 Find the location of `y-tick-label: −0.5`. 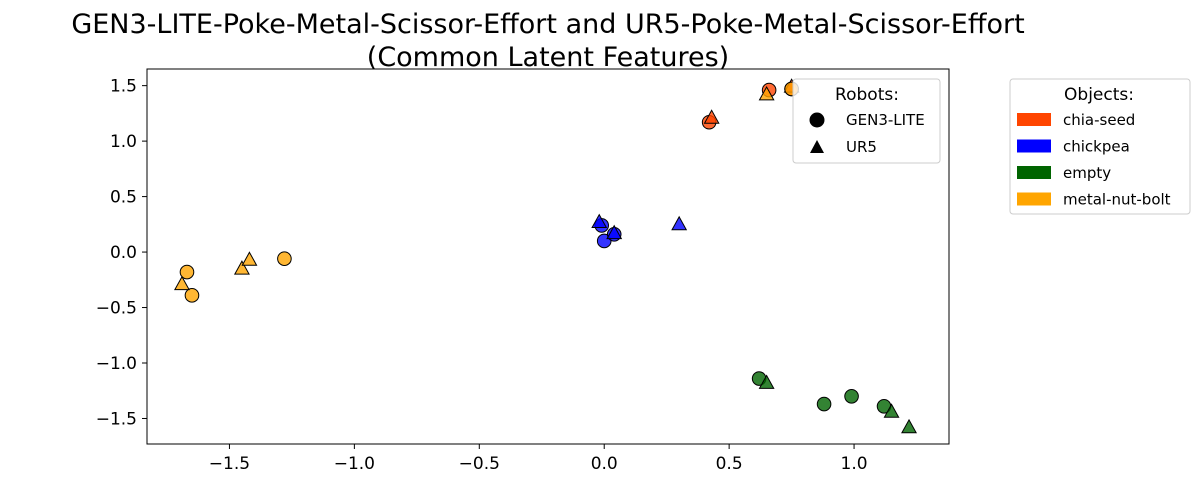

y-tick-label: −0.5 is located at coordinates (116, 309).